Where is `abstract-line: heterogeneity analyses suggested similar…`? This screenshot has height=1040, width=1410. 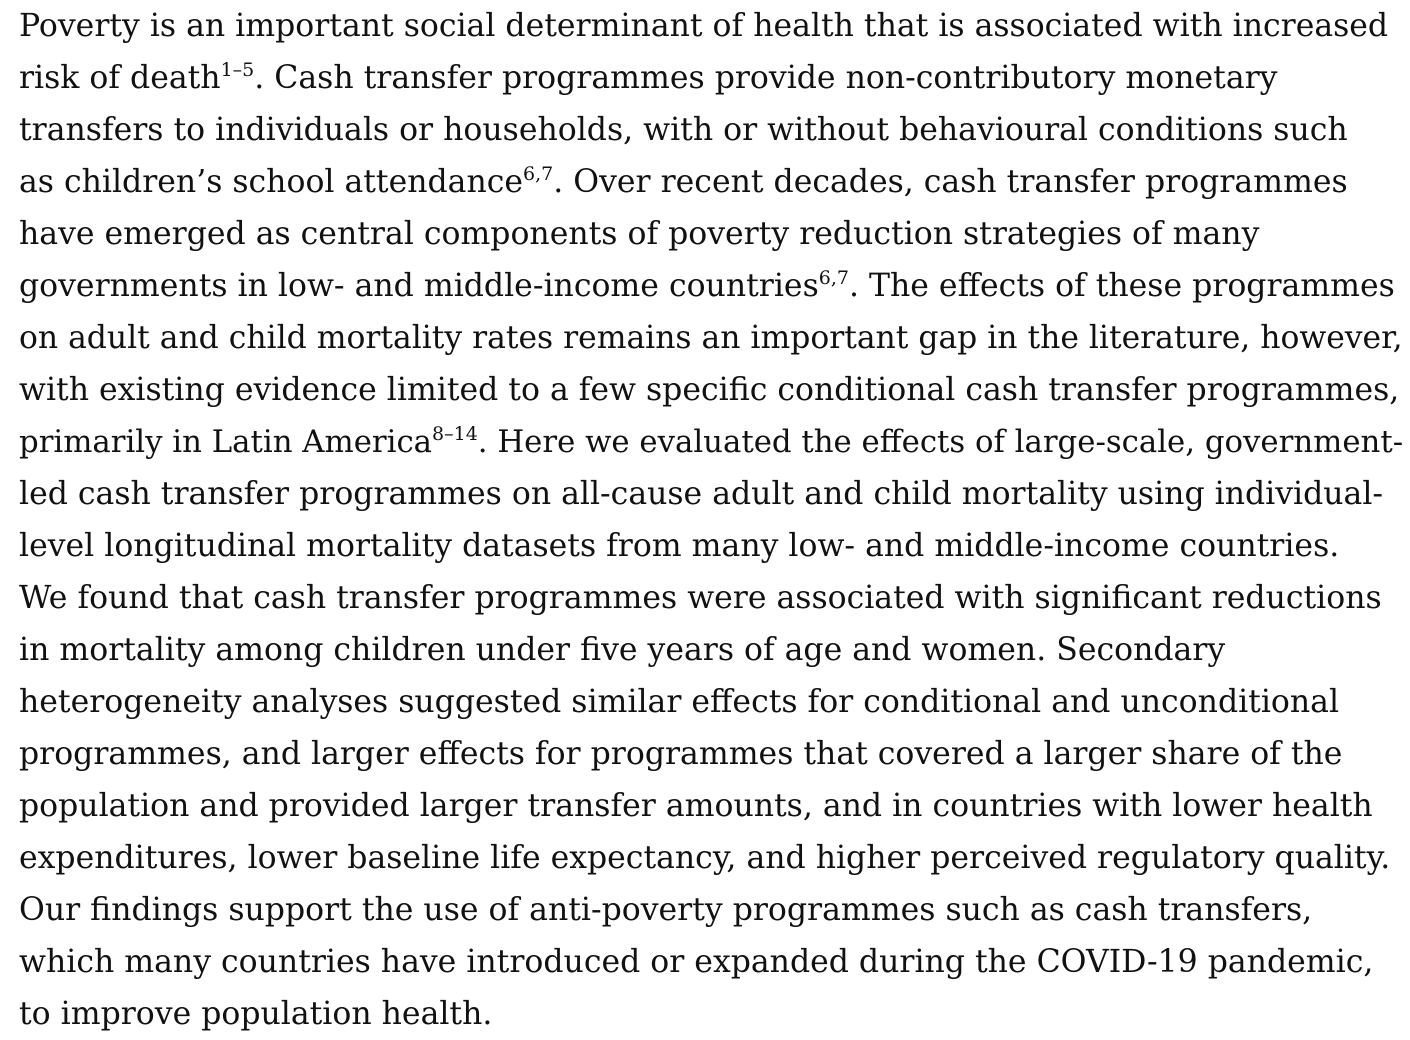
abstract-line: heterogeneity analyses suggested similar… is located at coordinates (711, 702).